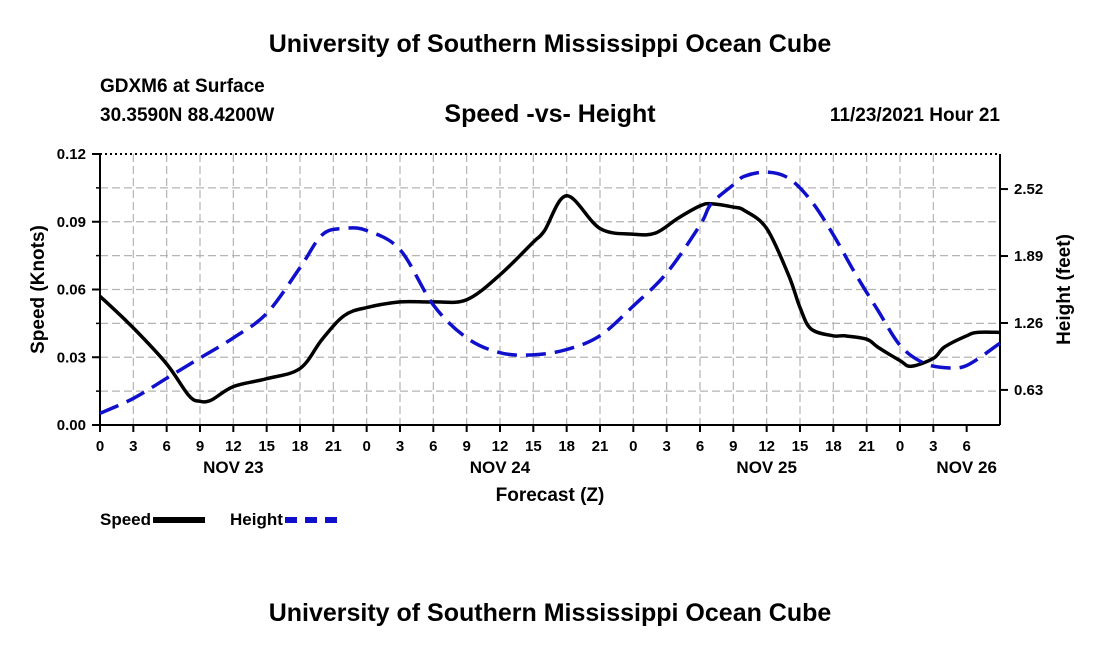 This screenshot has width=1100, height=650. I want to click on legend-item-height: Height, so click(283, 520).